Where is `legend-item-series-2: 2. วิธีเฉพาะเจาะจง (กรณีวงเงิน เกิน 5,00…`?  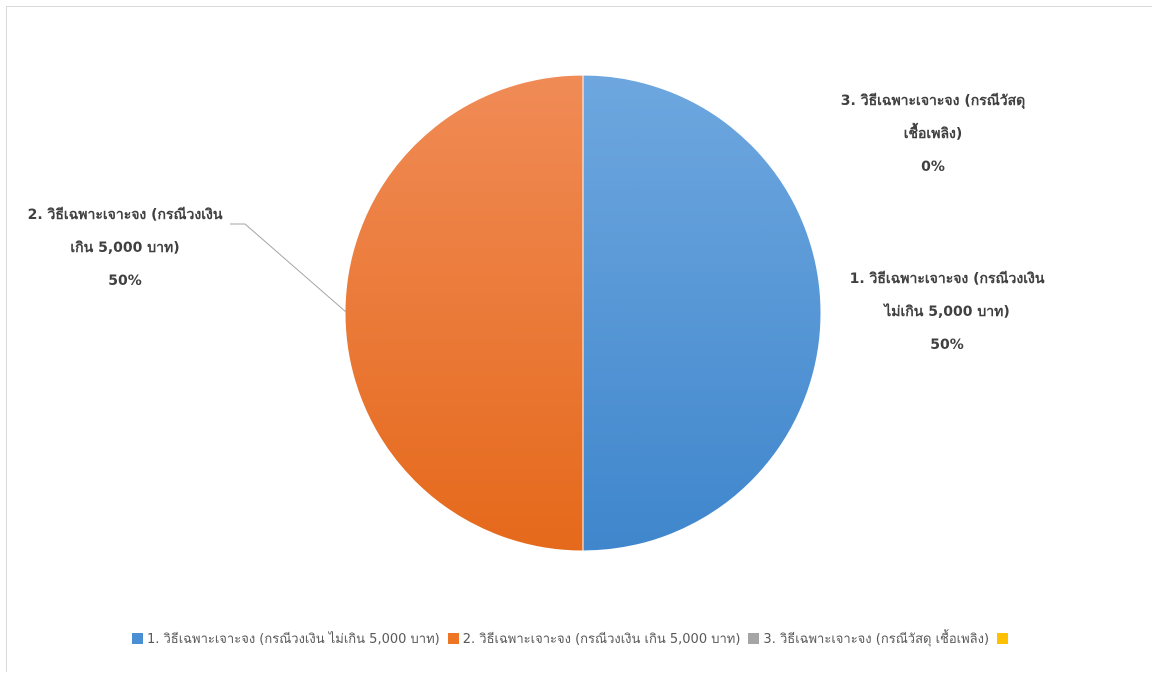
legend-item-series-2: 2. วิธีเฉพาะเจาะจง (กรณีวงเงิน เกิน 5,00… is located at coordinates (594, 638).